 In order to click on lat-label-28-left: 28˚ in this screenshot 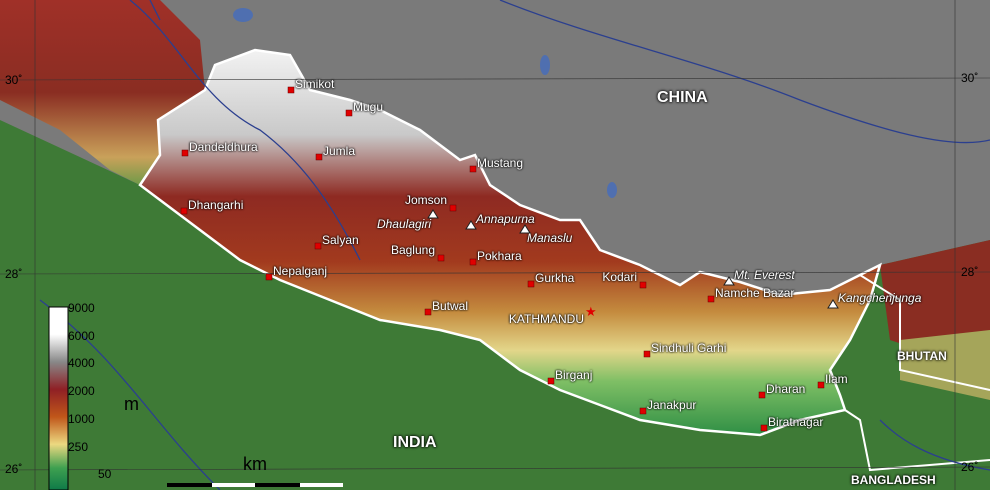, I will do `click(14, 274)`.